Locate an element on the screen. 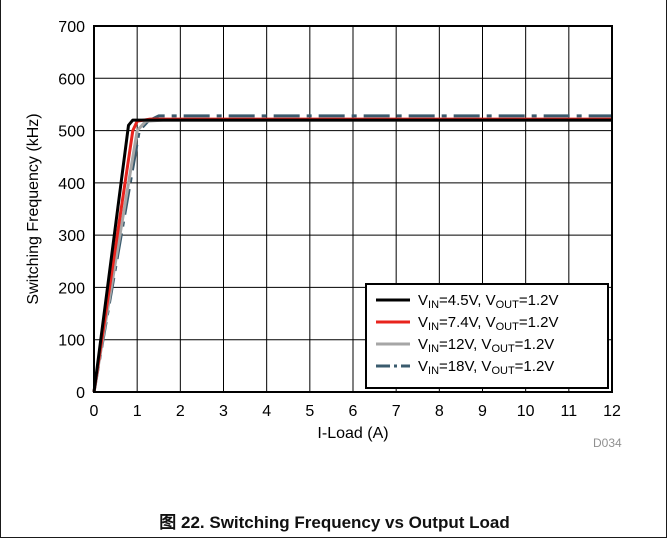 This screenshot has height=540, width=669. y-tick-label: 400 is located at coordinates (71, 184).